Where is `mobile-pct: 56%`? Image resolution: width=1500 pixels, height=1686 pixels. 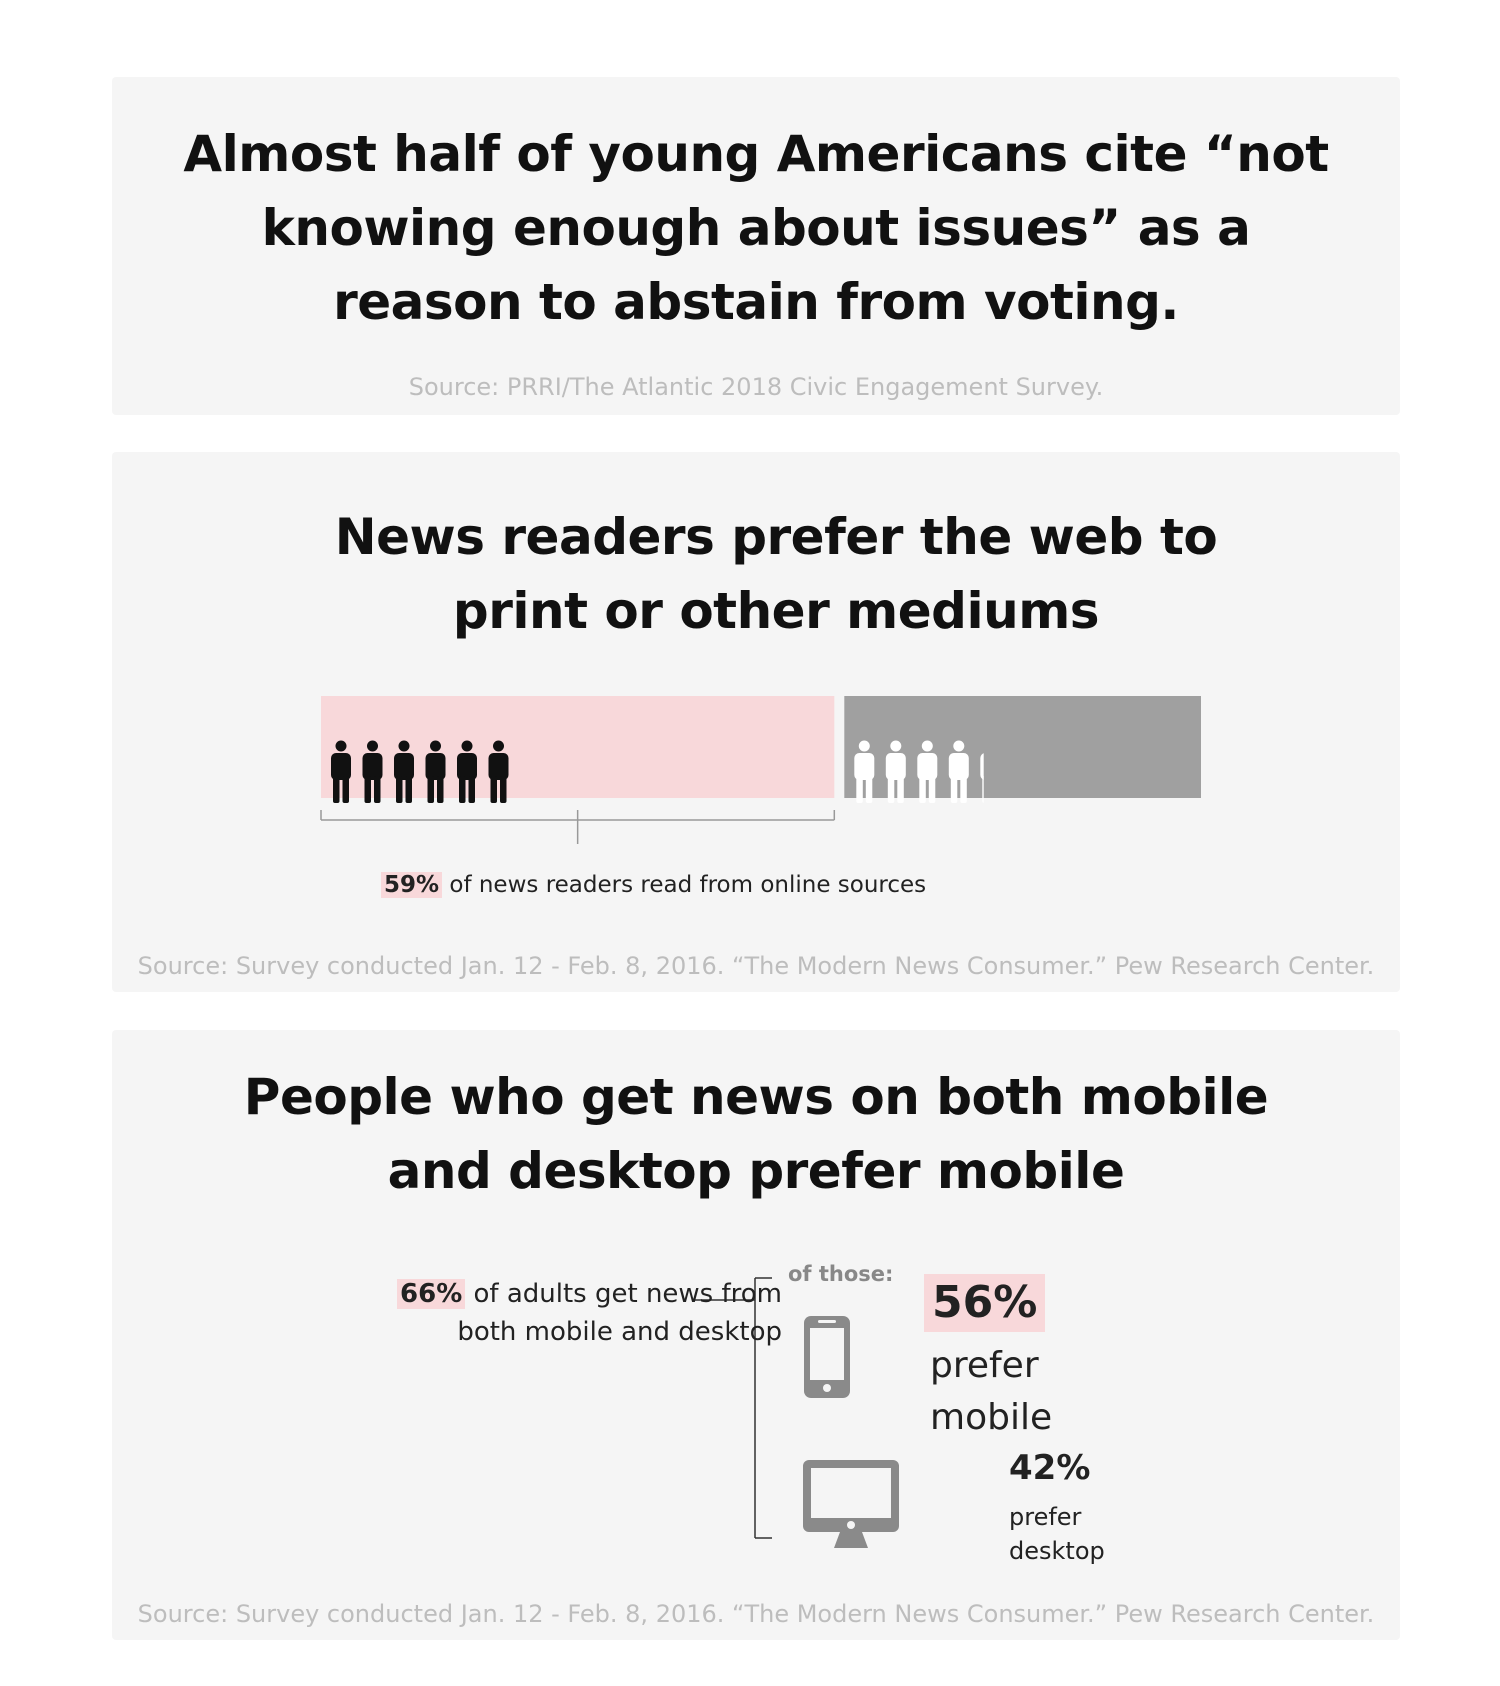 mobile-pct: 56% is located at coordinates (985, 1303).